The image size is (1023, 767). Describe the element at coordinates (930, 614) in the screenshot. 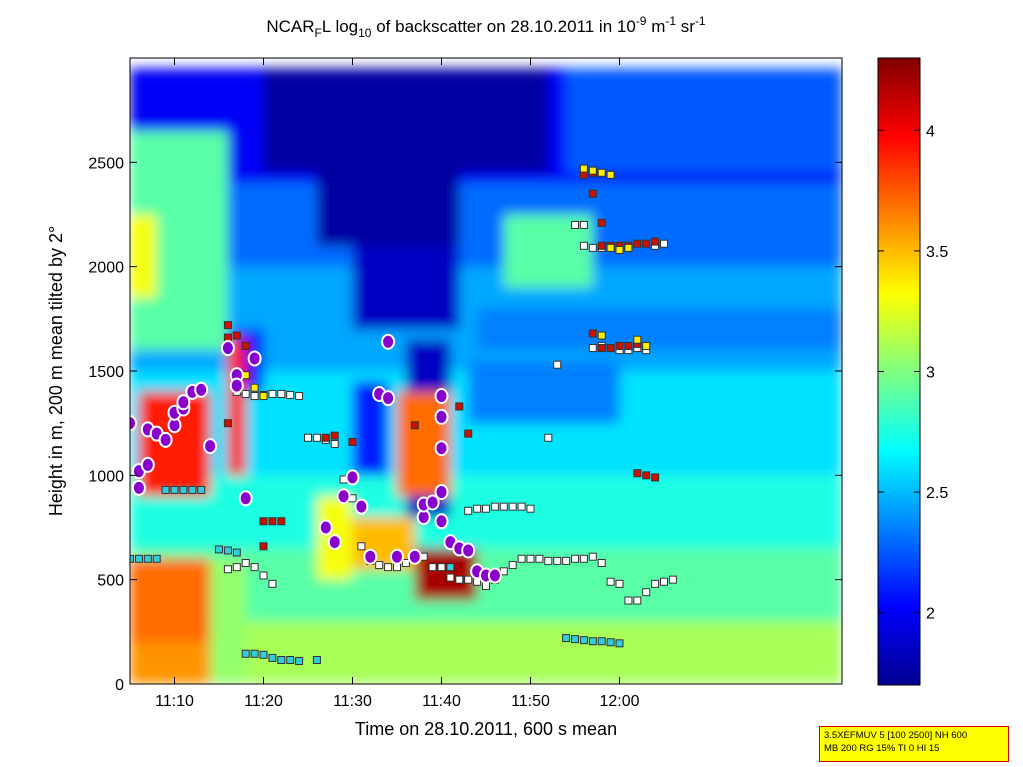

I see `colorbar-tick-label: 2` at that location.